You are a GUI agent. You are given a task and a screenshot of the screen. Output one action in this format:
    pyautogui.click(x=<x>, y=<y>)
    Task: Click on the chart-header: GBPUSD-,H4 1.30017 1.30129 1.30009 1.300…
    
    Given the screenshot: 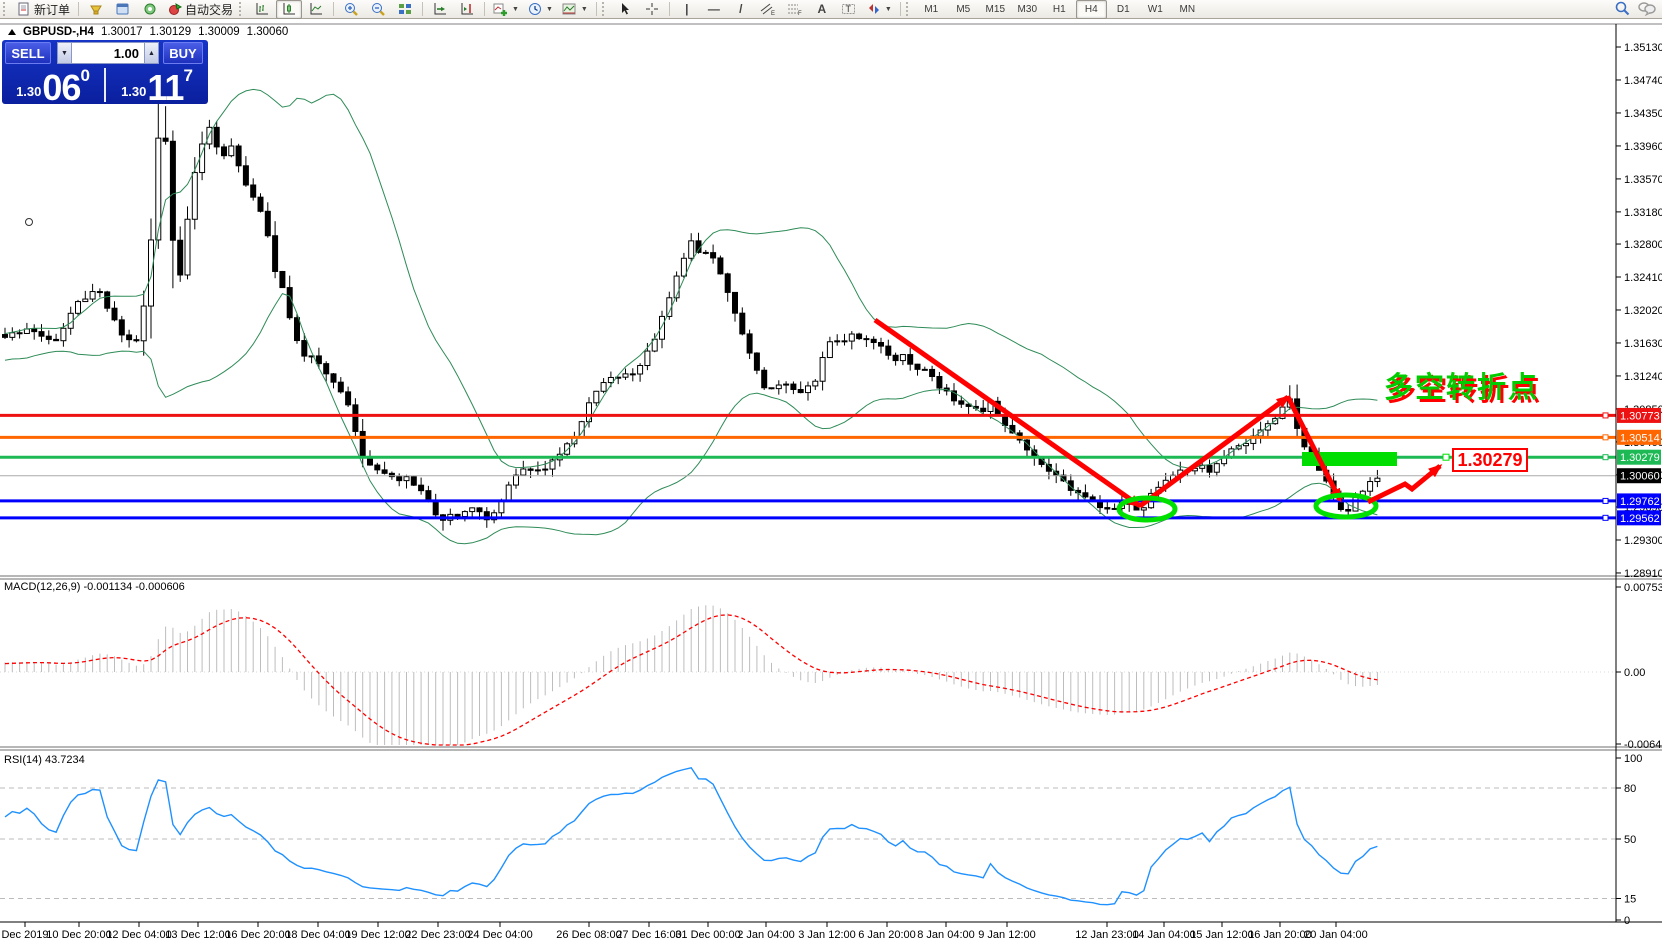 What is the action you would take?
    pyautogui.click(x=148, y=32)
    